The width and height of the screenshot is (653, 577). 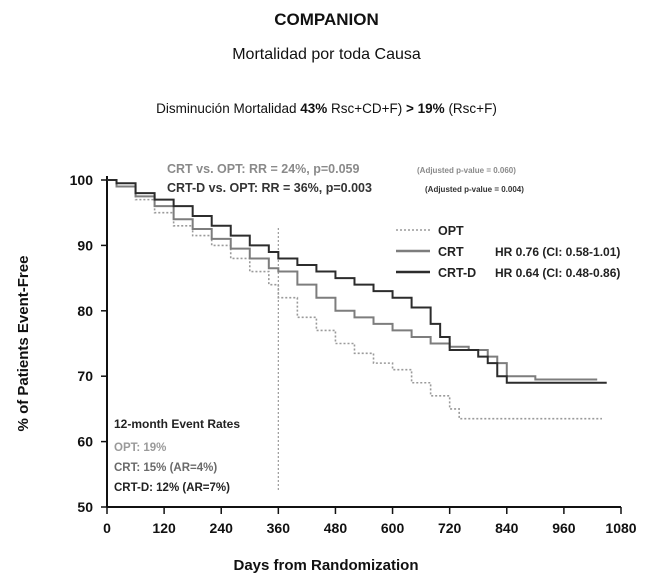 What do you see at coordinates (470, 108) in the screenshot?
I see `mortality-note-part: (Rsc+F)` at bounding box center [470, 108].